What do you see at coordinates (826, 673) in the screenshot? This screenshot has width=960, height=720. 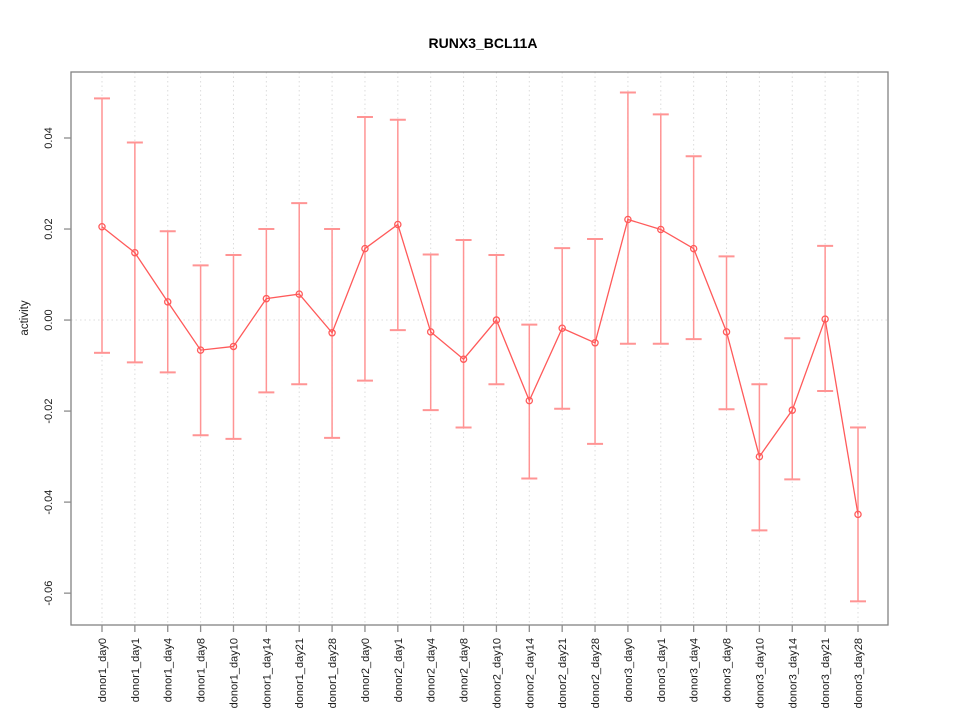 I see `x-tick-label: donor3_day21` at bounding box center [826, 673].